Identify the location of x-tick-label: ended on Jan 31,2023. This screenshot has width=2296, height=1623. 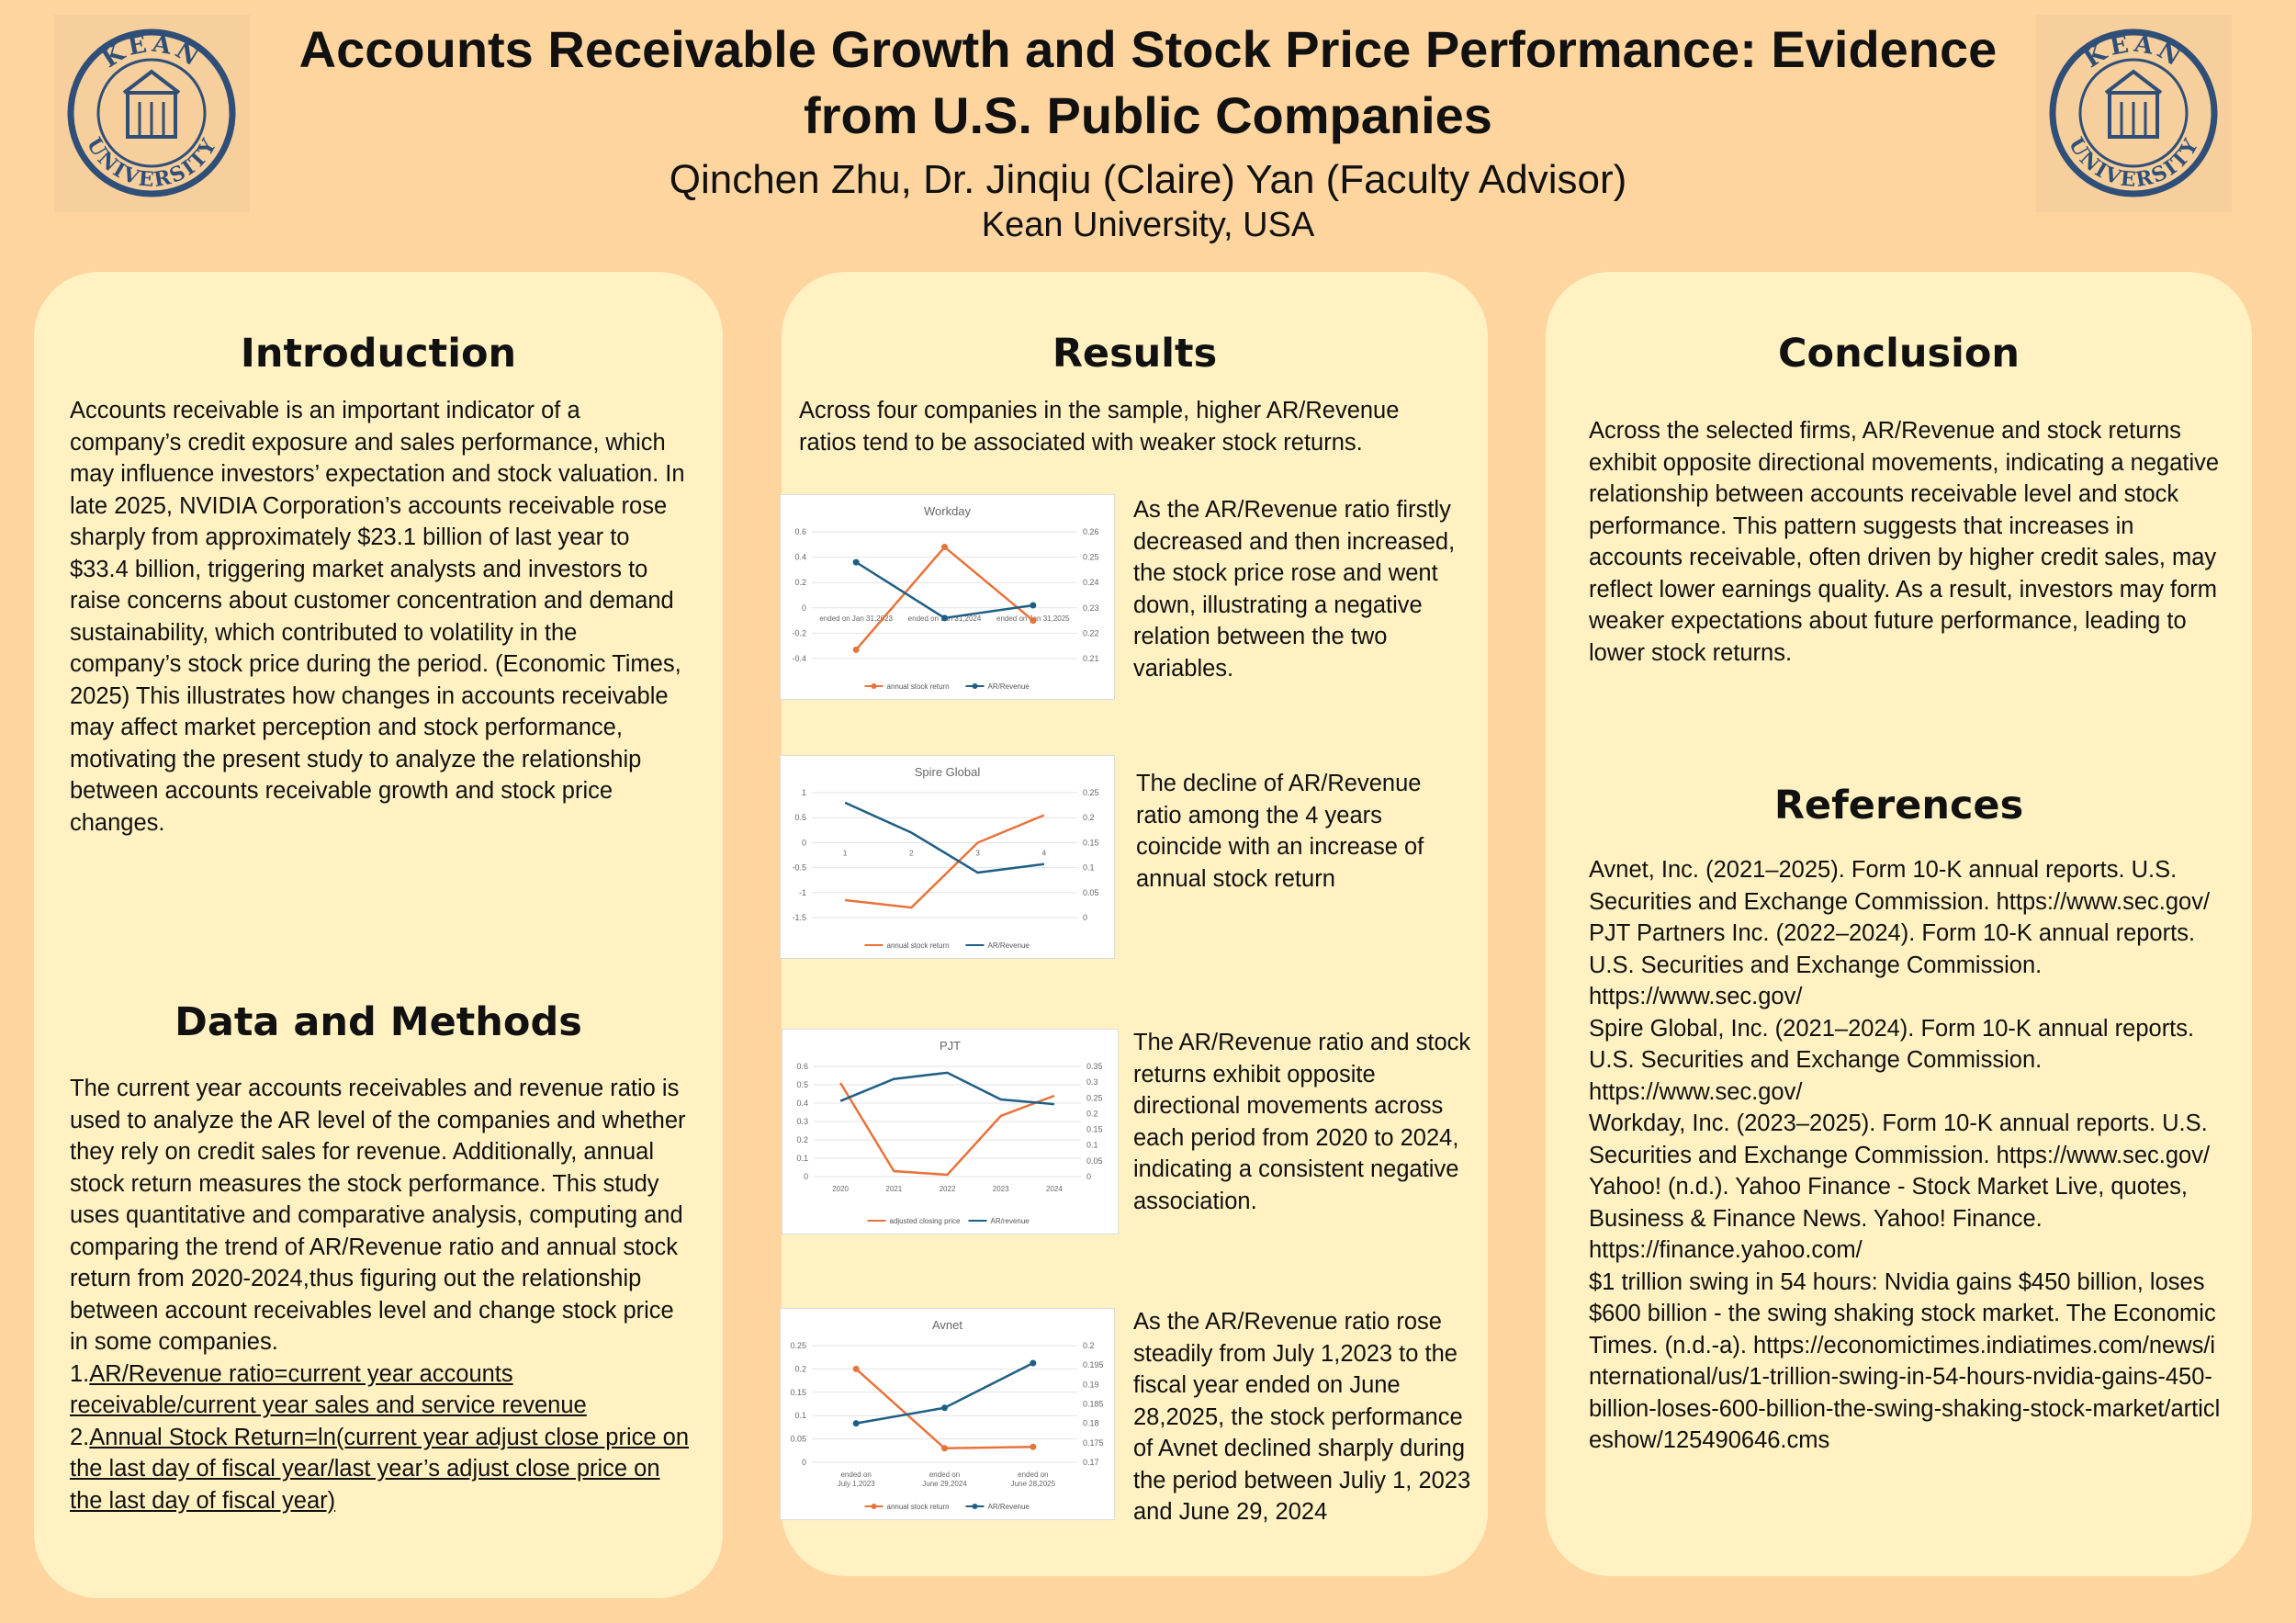
(856, 618).